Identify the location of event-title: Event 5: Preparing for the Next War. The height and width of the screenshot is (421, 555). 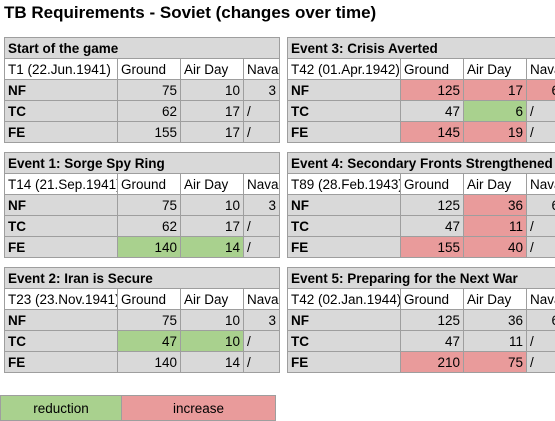
(421, 278).